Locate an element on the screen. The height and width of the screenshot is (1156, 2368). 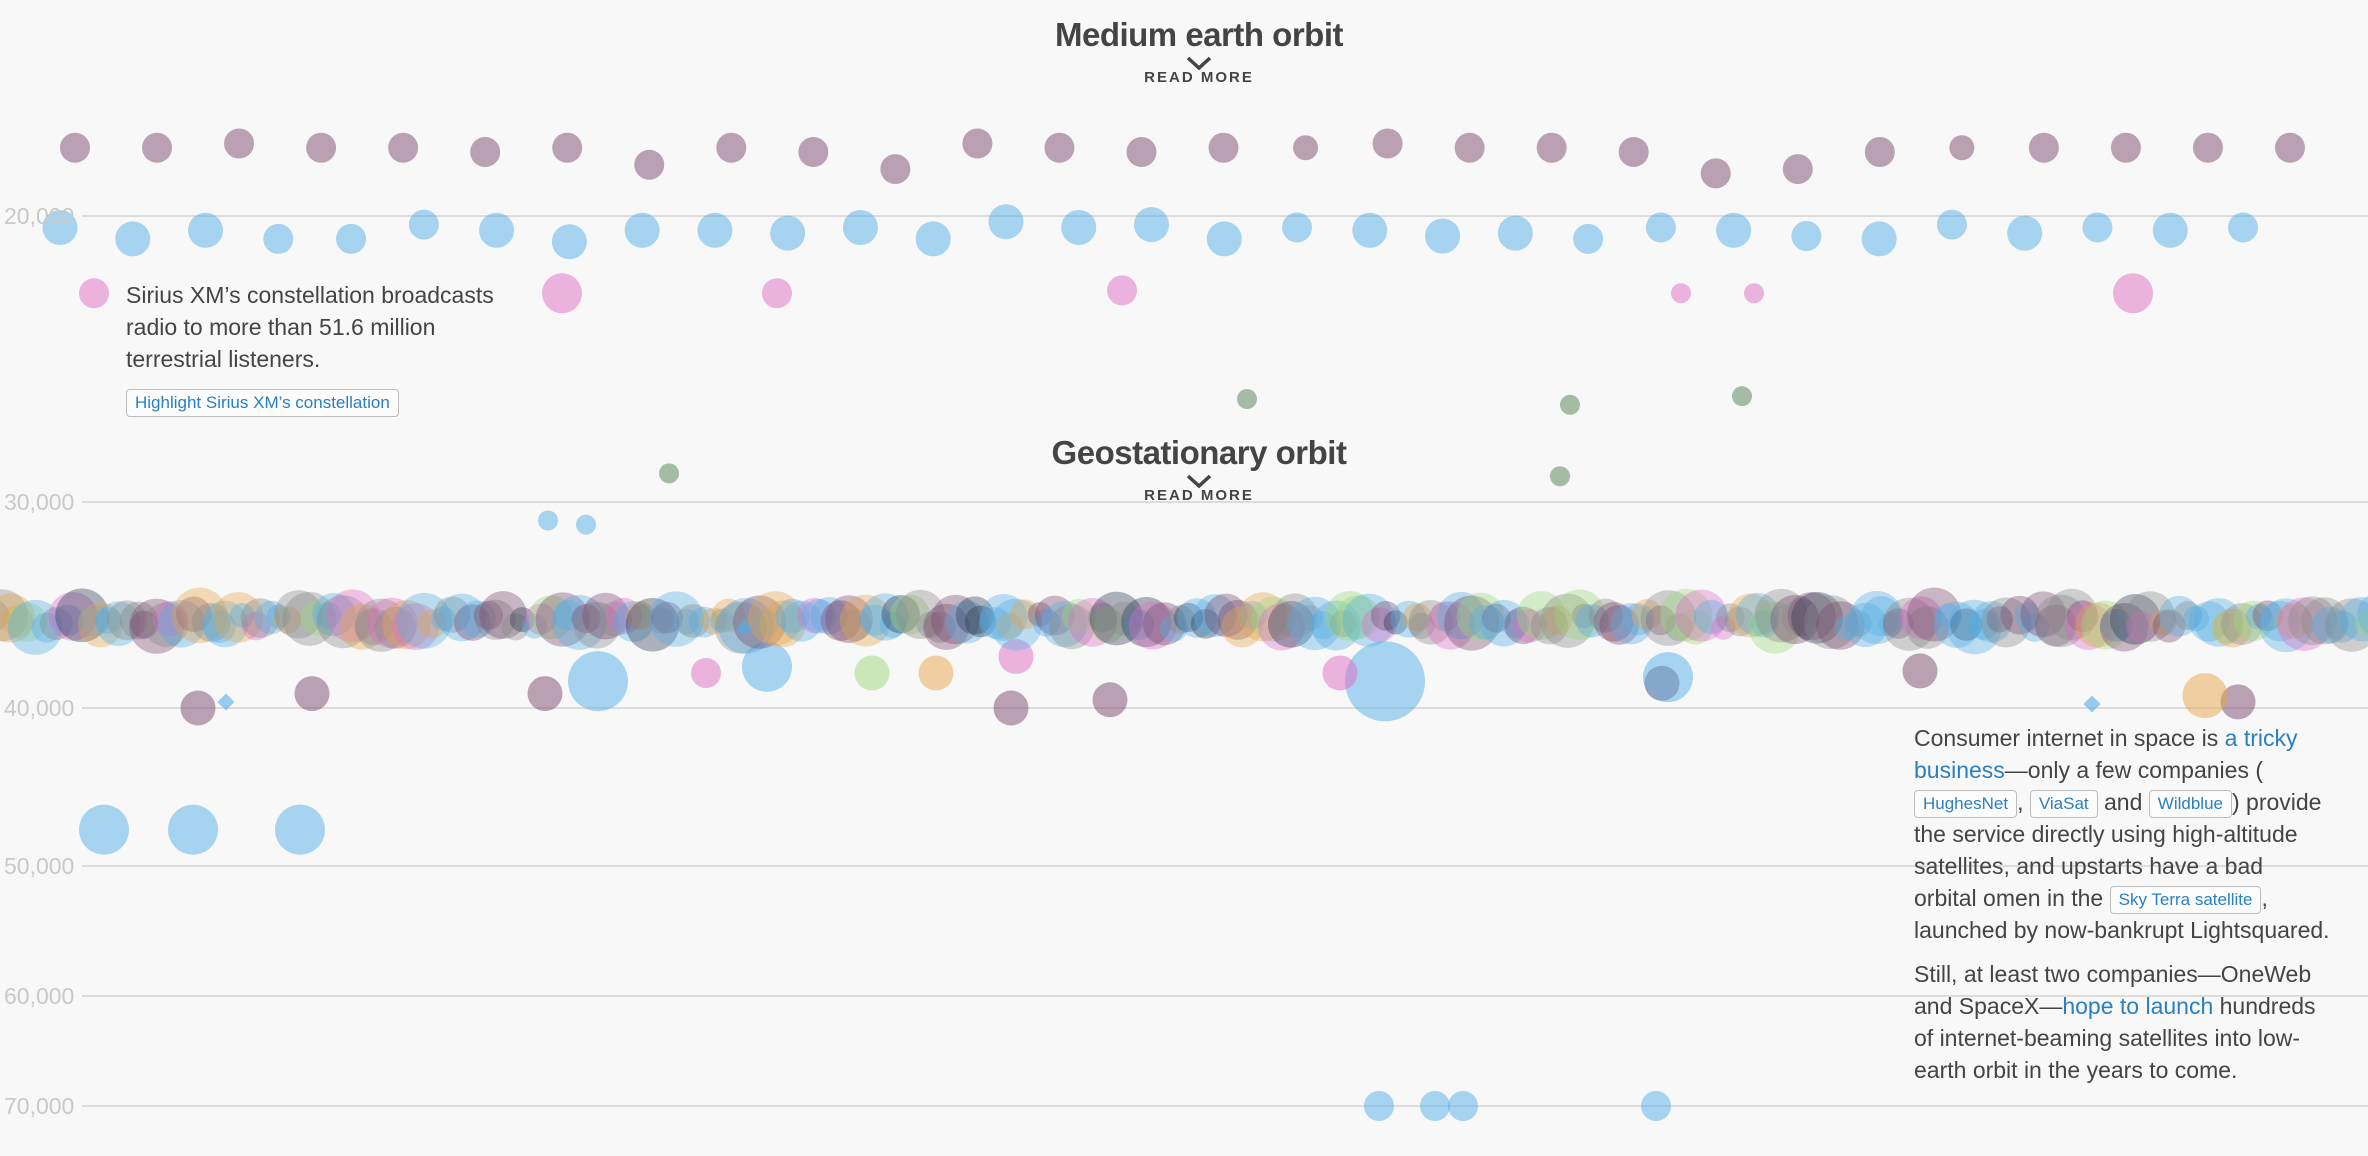
hope-to-launch-link: hope to launch is located at coordinates (2138, 1006).